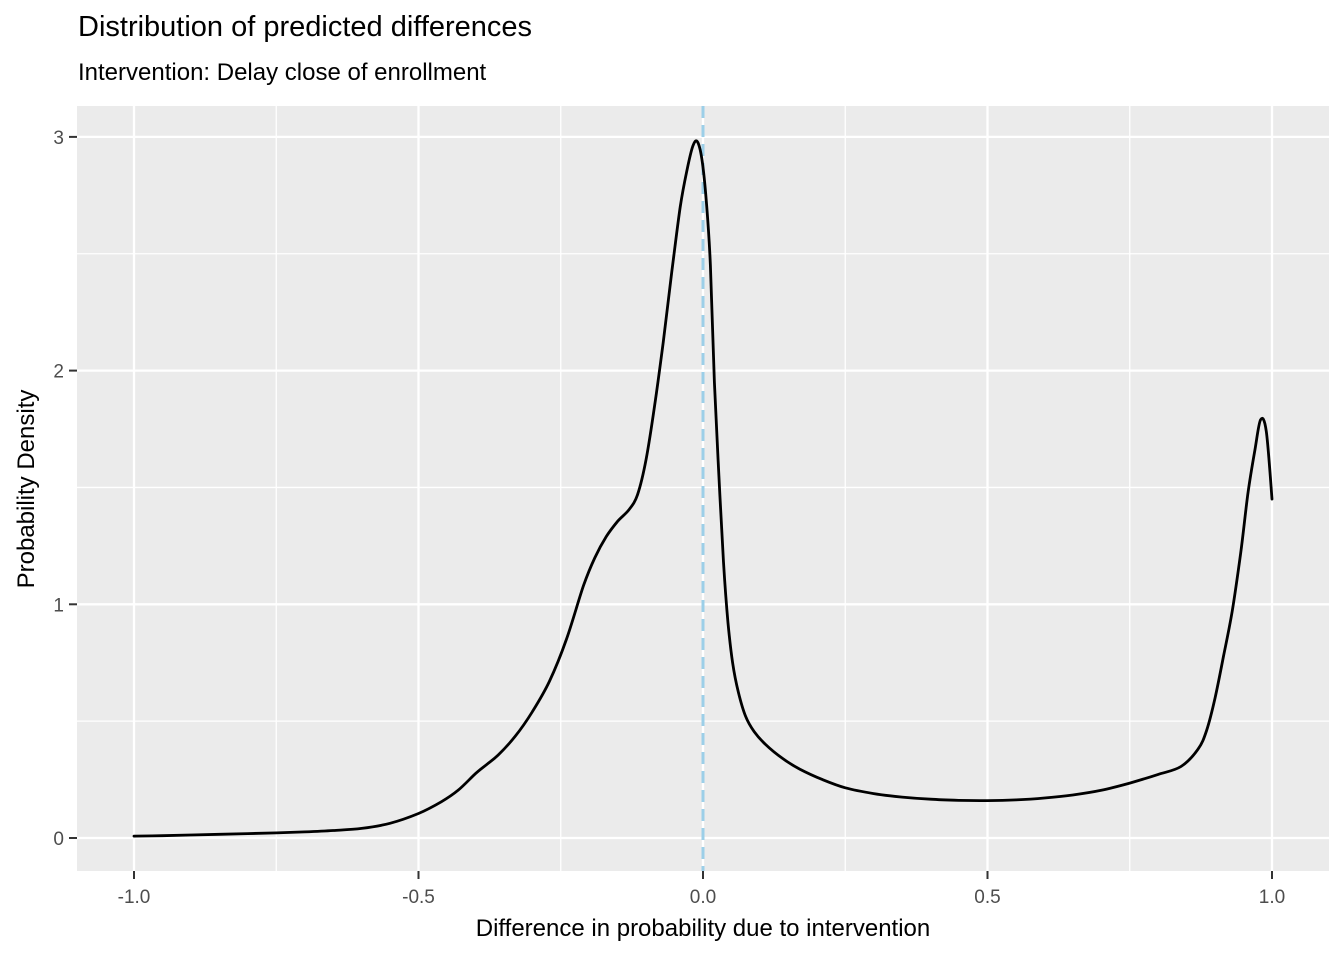 Image resolution: width=1344 pixels, height=960 pixels. Describe the element at coordinates (58, 138) in the screenshot. I see `y-tick-label: 3` at that location.